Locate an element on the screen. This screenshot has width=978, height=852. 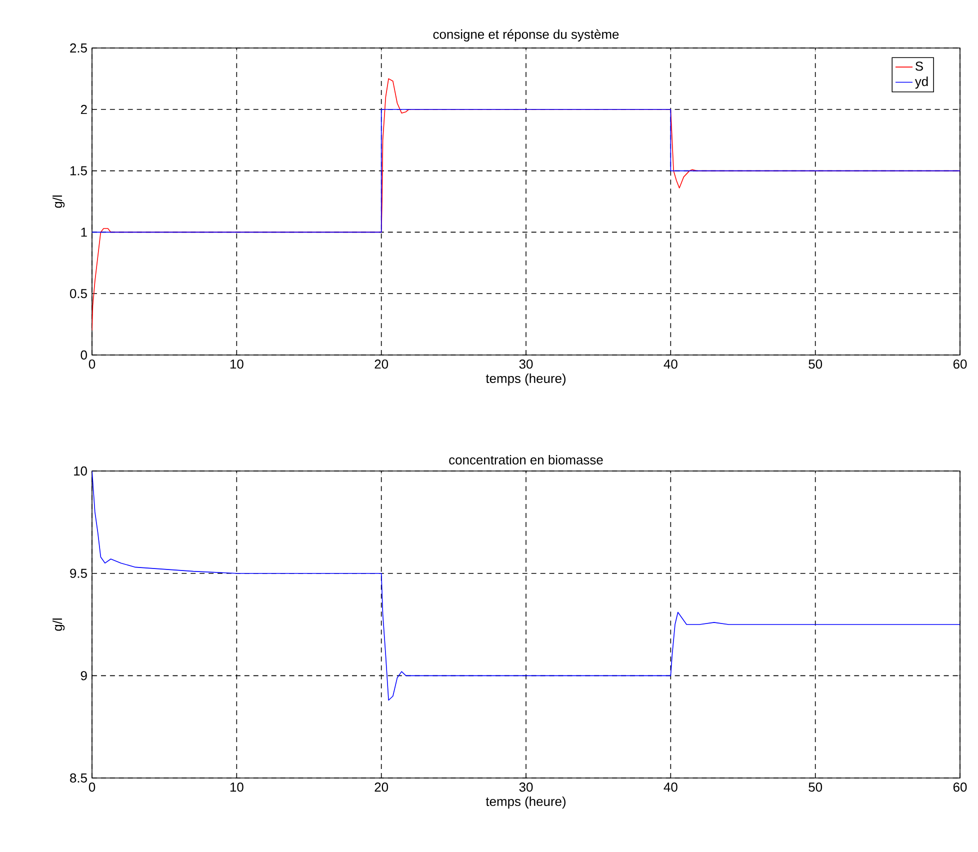
y-tick-label: 1 is located at coordinates (84, 232).